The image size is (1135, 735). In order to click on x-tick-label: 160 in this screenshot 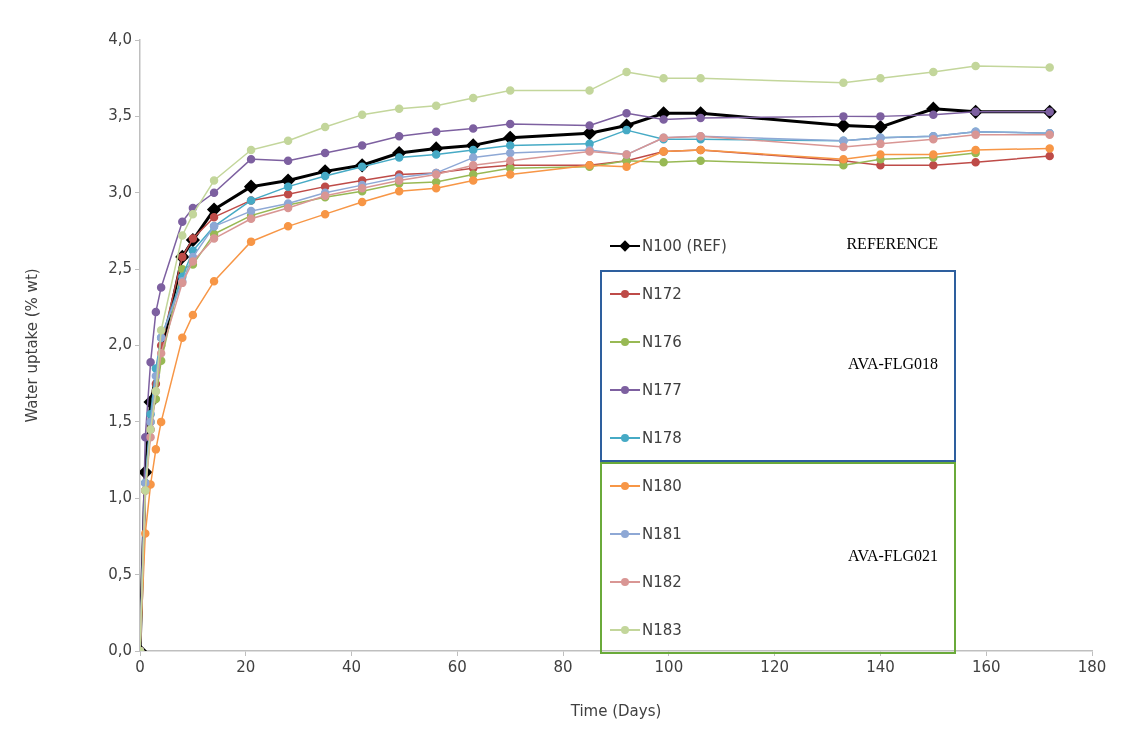, I will do `click(986, 666)`.